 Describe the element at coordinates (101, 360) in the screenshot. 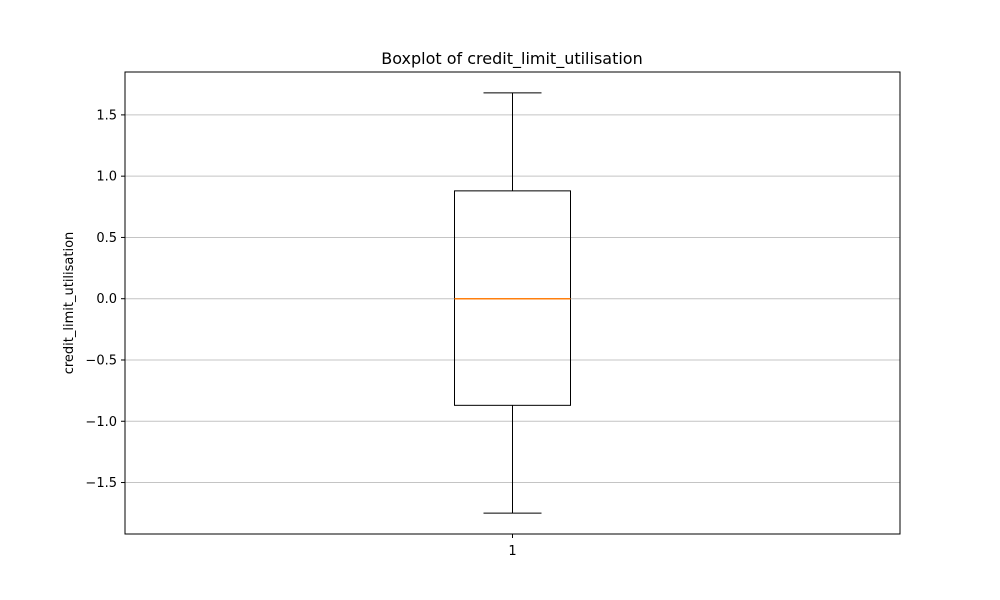

I see `y-tick-label: −0.5` at that location.